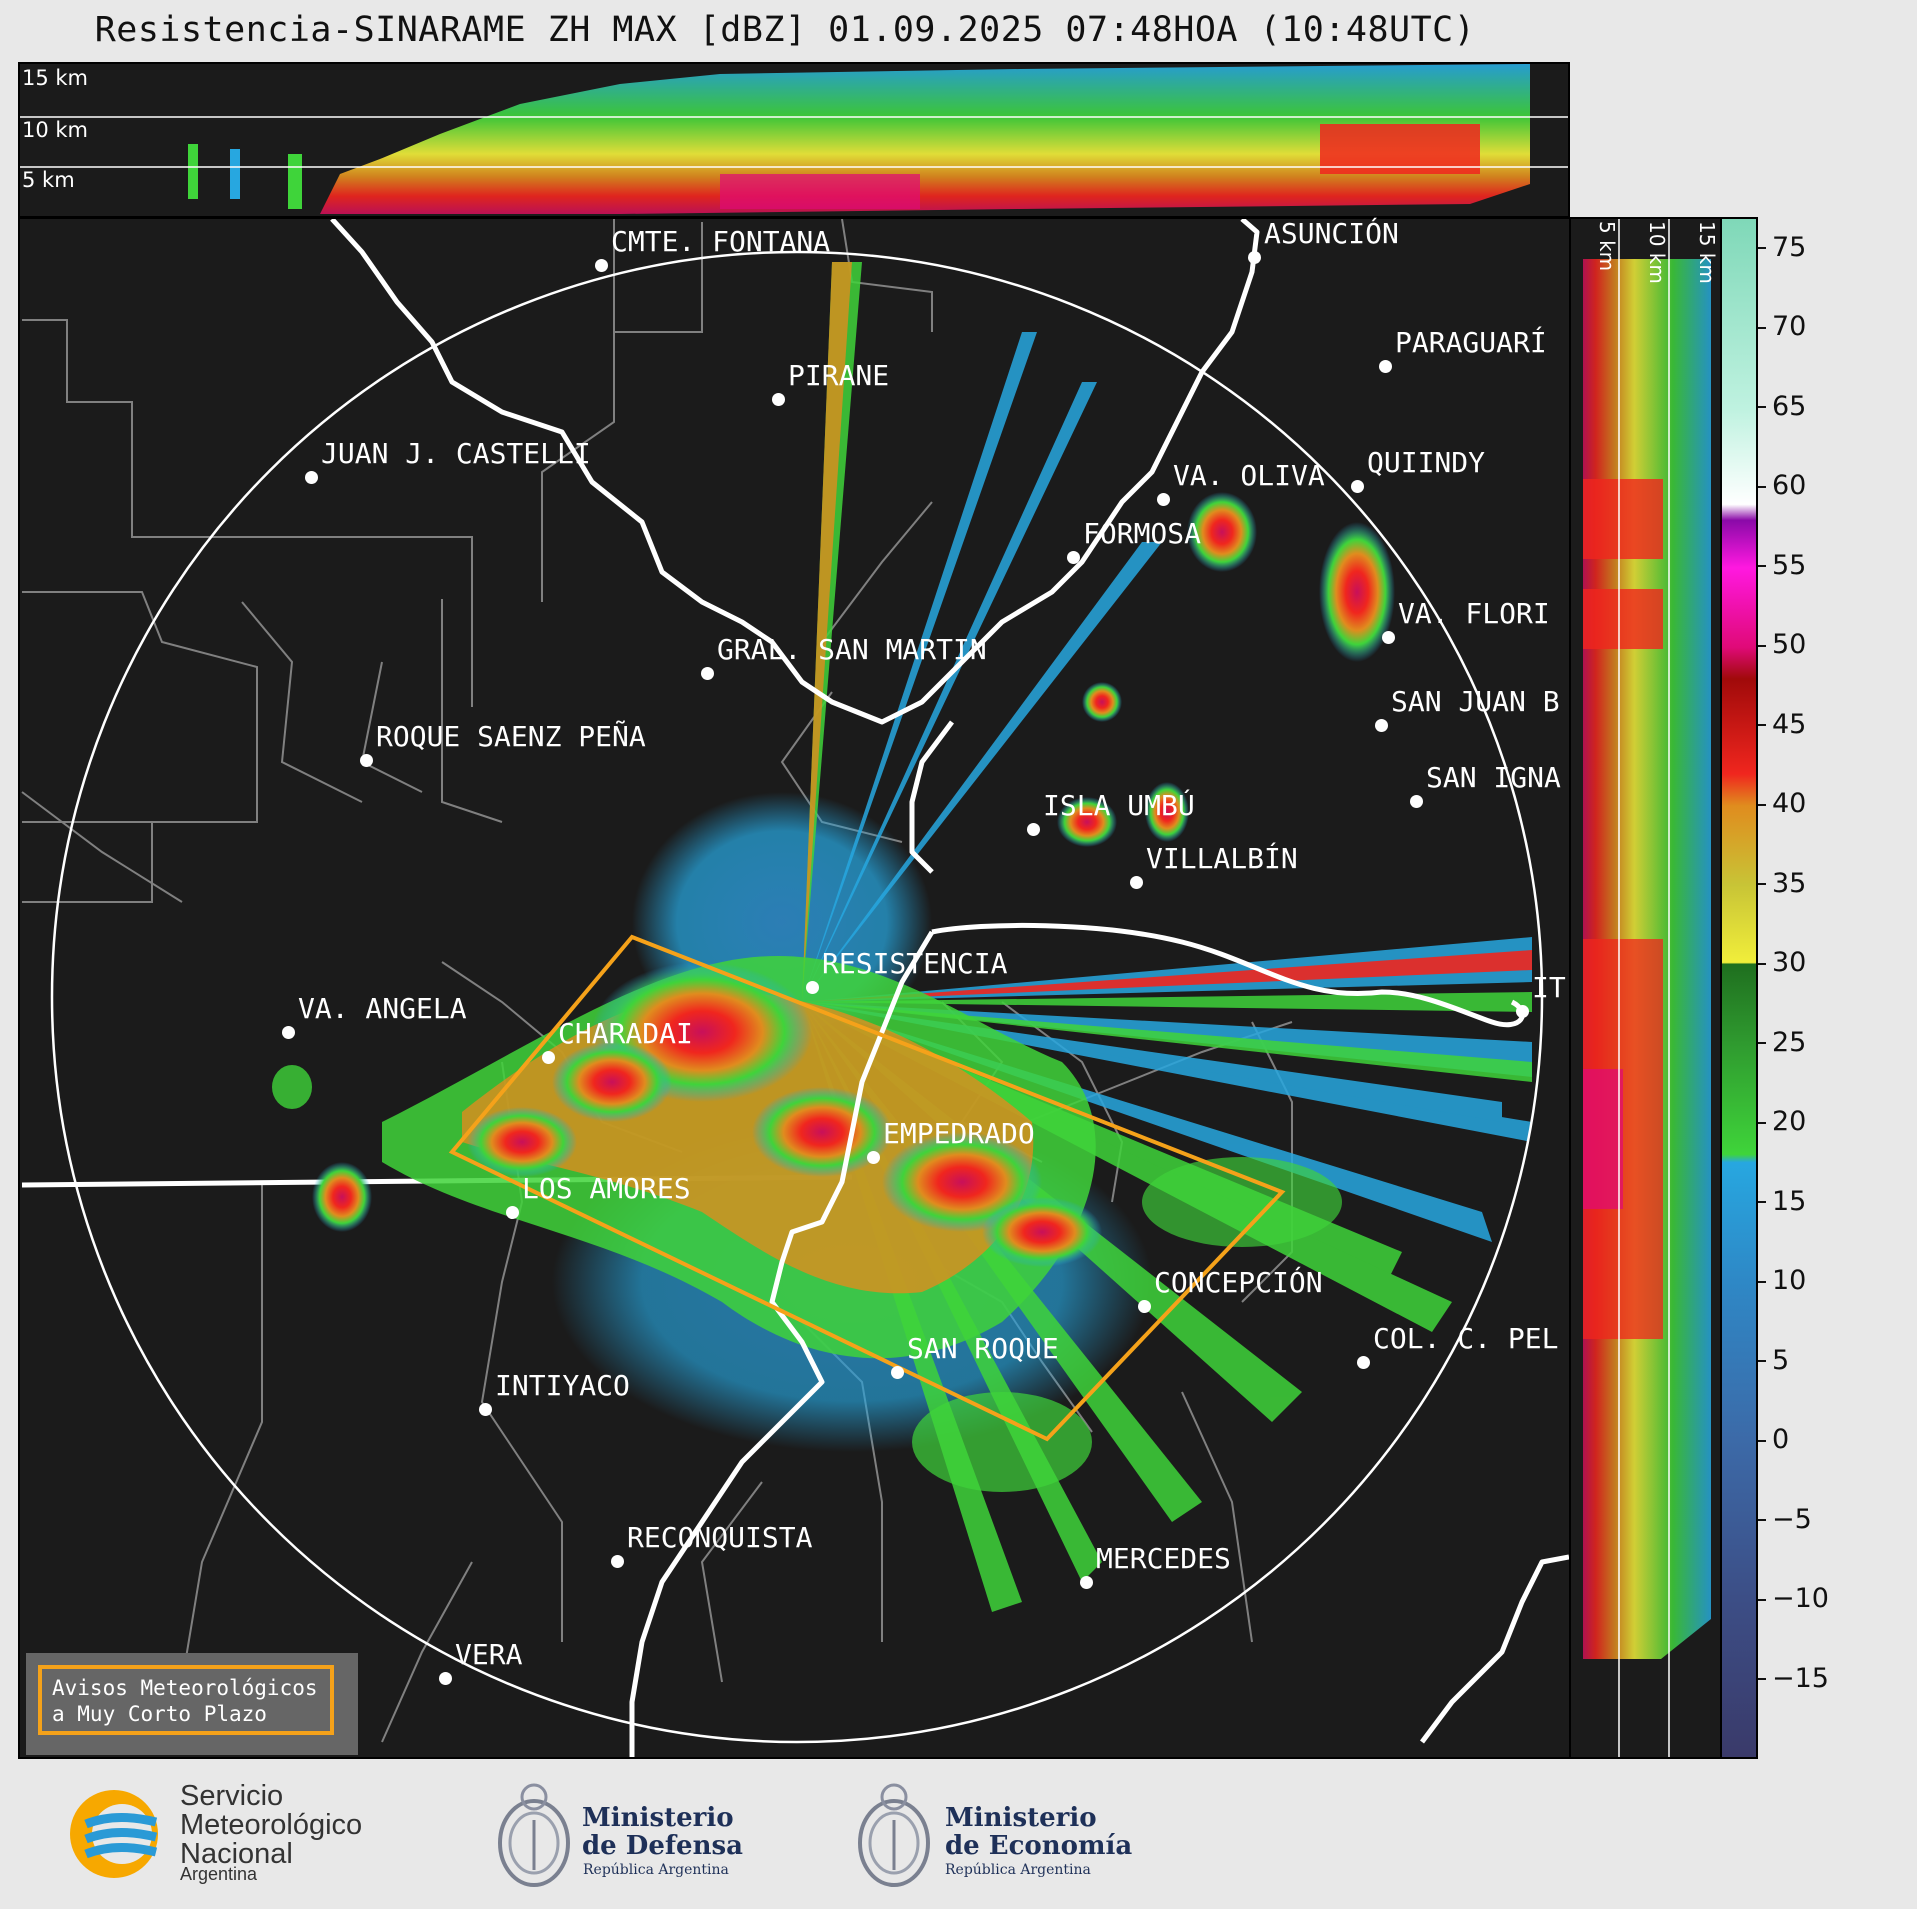 The image size is (1917, 1909). I want to click on colorbar-tick-label: −15, so click(1793, 1678).